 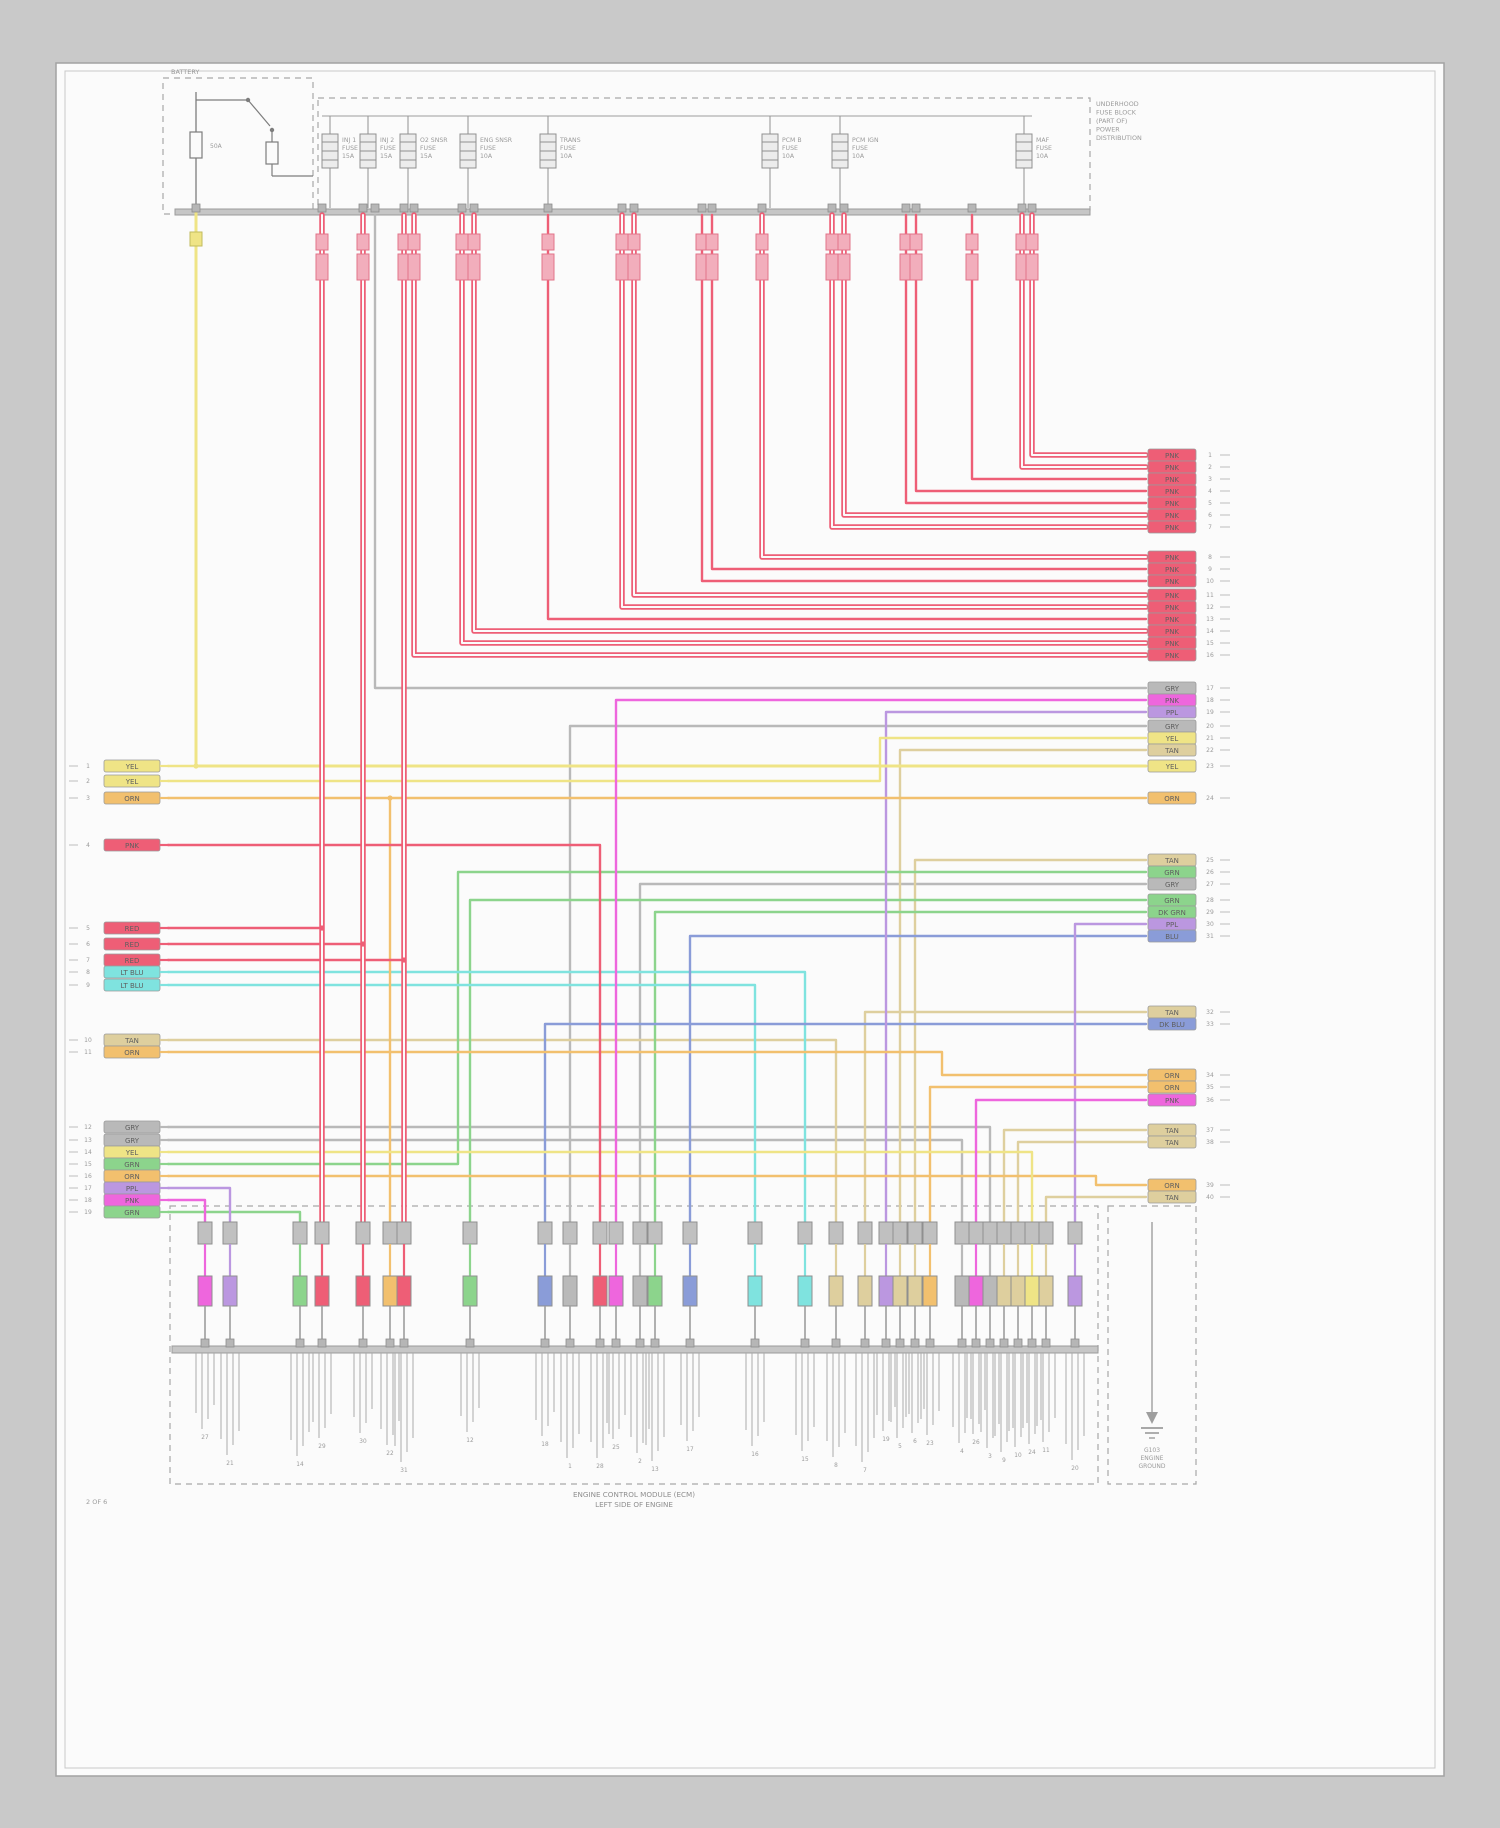 I want to click on fuse-block-note: (PART OF), so click(x=1111, y=121).